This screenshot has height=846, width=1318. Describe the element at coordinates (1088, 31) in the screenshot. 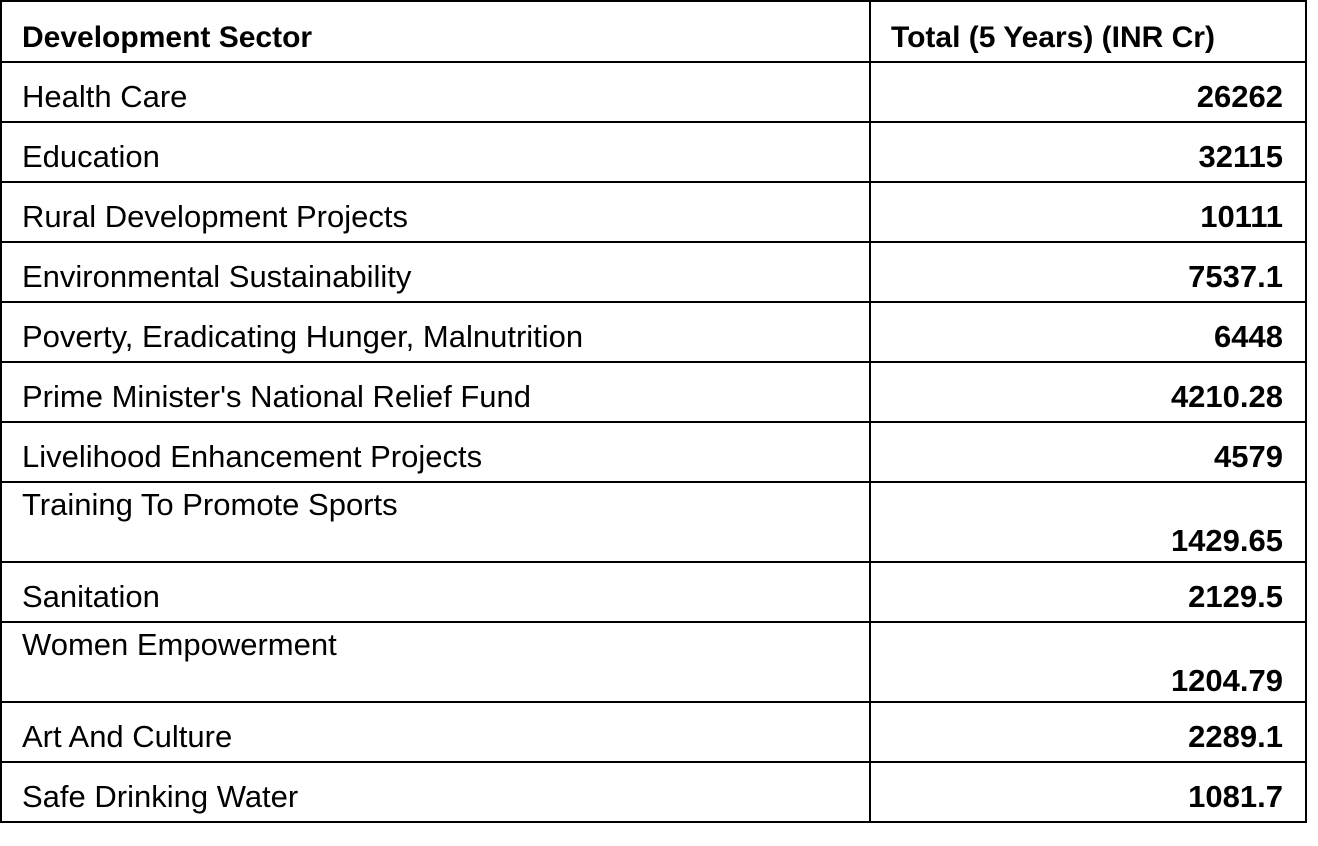

I see `header-total-5-years: Total (5 Years) (INR Cr)` at that location.